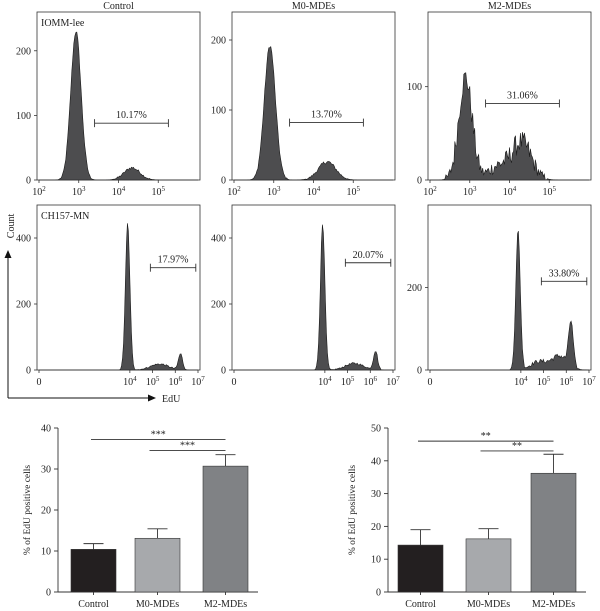  What do you see at coordinates (65, 216) in the screenshot?
I see `row-label: CH157-MN` at bounding box center [65, 216].